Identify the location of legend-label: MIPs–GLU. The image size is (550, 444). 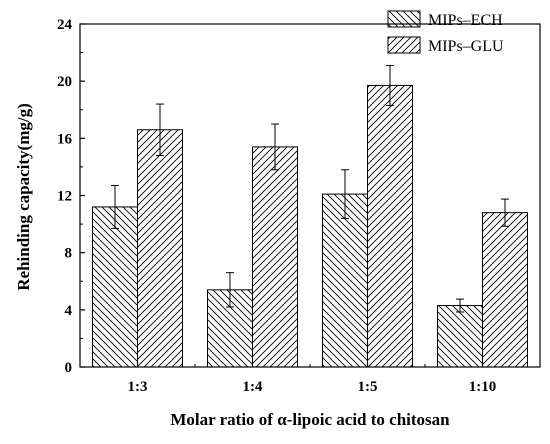
(466, 46).